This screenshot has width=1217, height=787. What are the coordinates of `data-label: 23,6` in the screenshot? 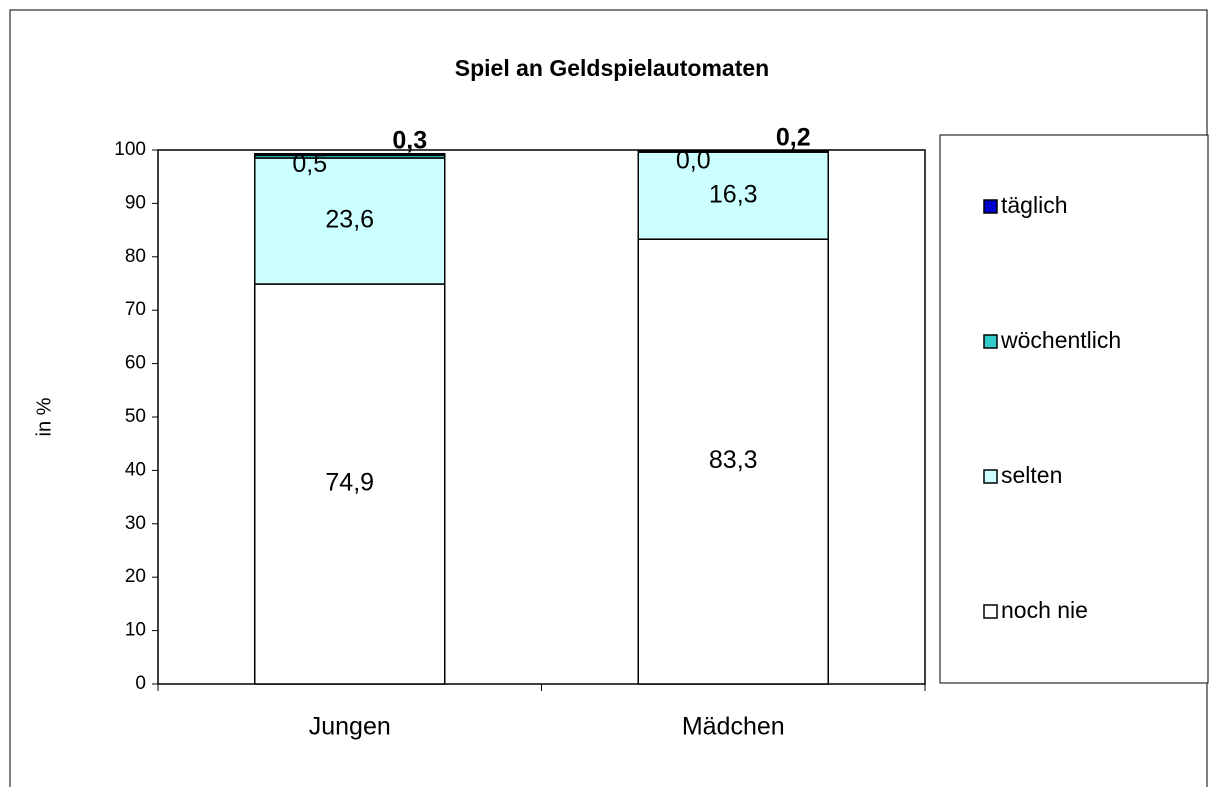 It's located at (349, 220).